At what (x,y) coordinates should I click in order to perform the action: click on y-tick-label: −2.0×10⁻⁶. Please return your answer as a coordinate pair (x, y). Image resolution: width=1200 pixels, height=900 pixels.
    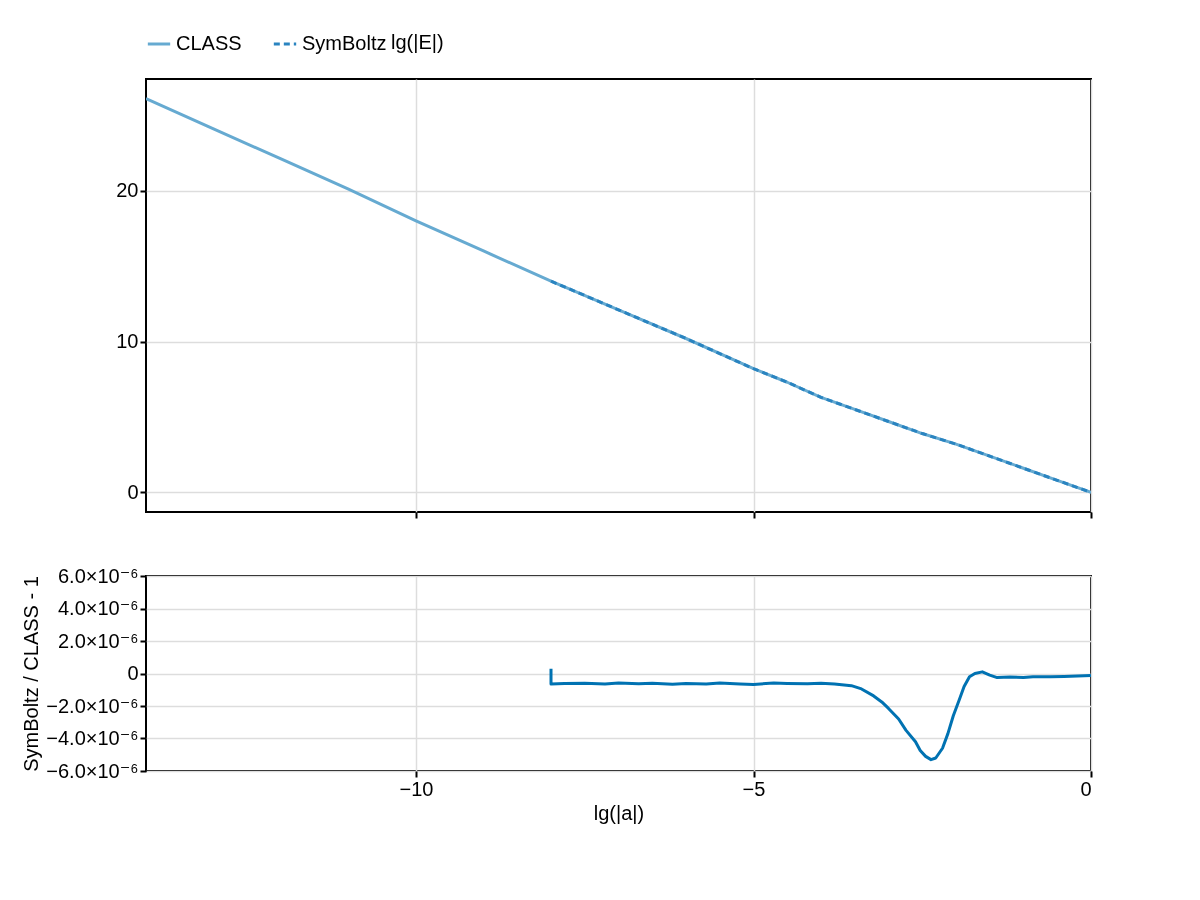
    Looking at the image, I should click on (92, 705).